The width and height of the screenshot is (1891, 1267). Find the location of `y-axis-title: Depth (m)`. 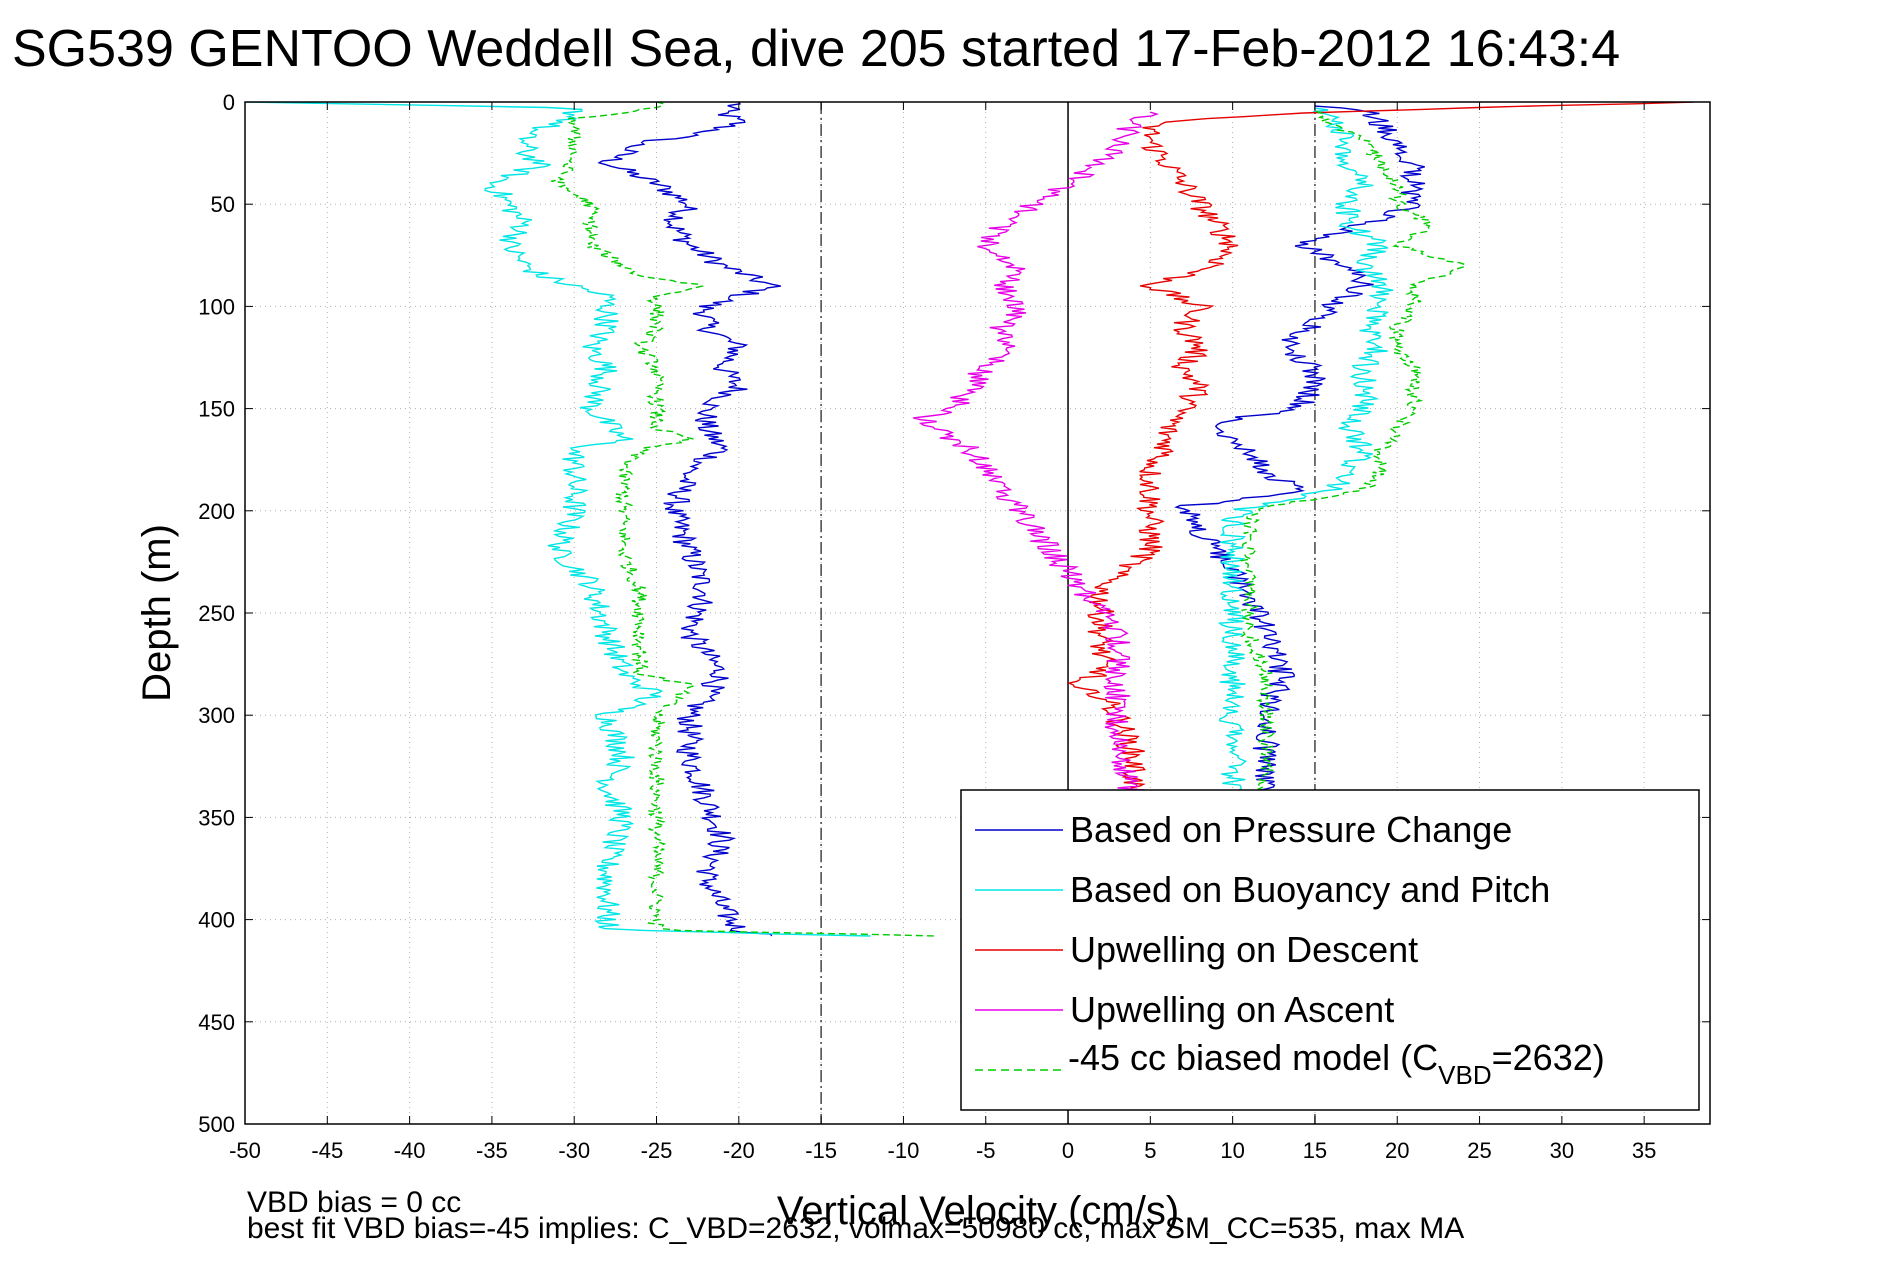

y-axis-title: Depth (m) is located at coordinates (157, 613).